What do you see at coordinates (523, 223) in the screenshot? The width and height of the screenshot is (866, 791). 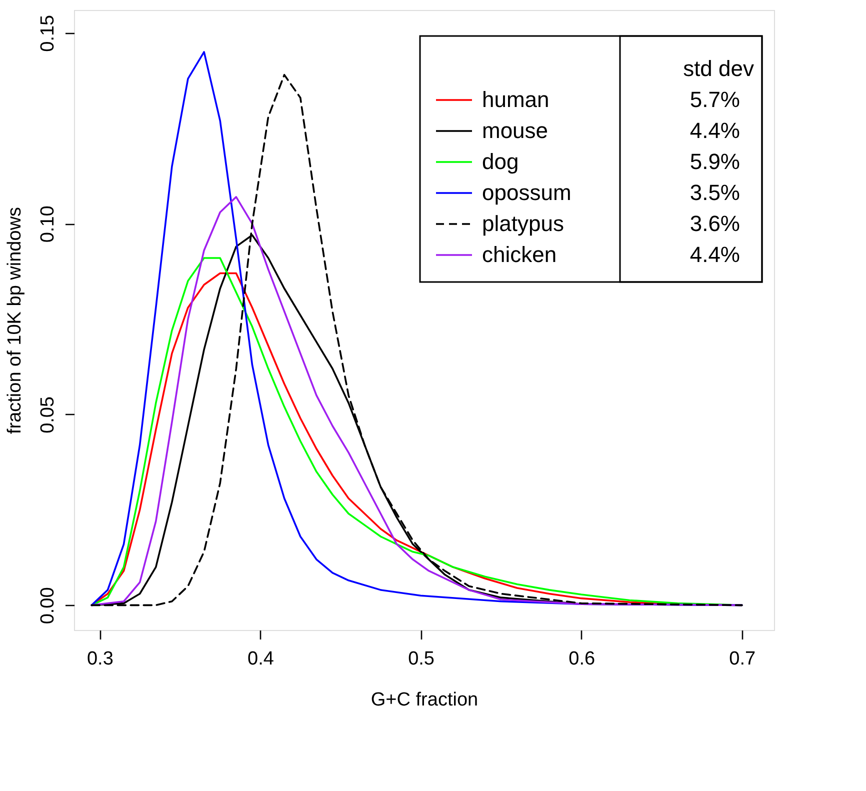 I see `legend-label: platypus` at bounding box center [523, 223].